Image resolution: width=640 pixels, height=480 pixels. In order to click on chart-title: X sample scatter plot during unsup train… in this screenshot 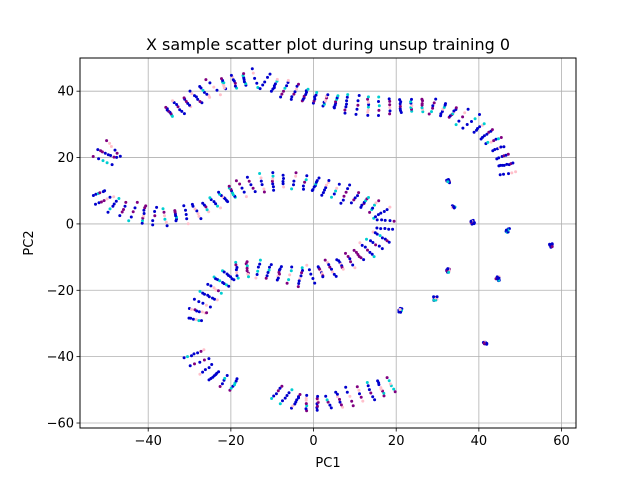, I will do `click(328, 44)`.